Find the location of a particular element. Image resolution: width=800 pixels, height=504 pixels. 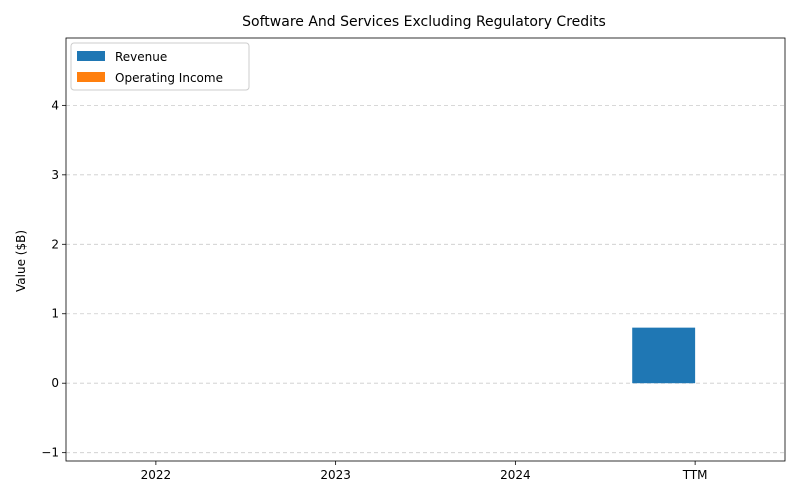

y-tick-label: −1 is located at coordinates (50, 453).